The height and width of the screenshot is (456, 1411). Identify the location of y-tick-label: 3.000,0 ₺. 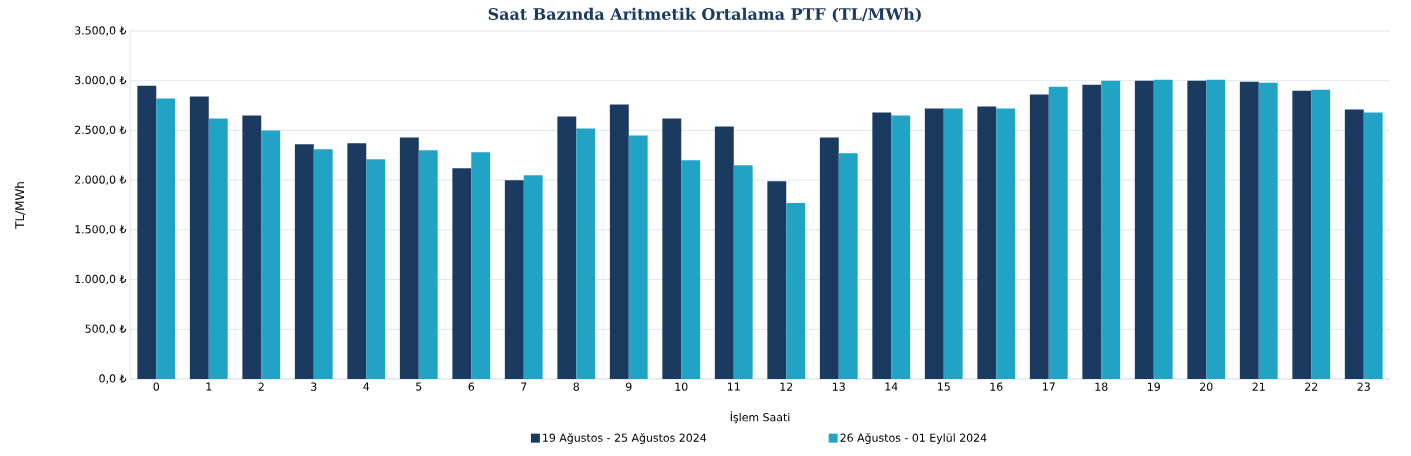
(101, 81).